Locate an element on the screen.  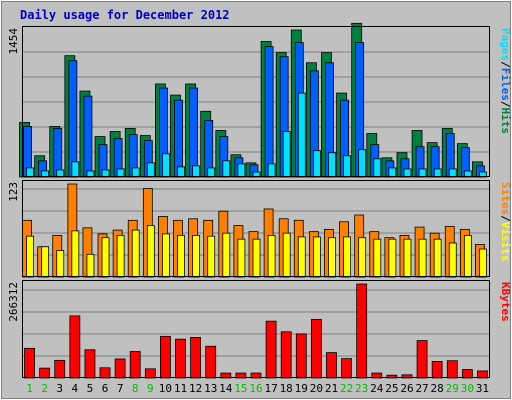
panel-visits-legend: Sites/Visits is located at coordinates (505, 222).